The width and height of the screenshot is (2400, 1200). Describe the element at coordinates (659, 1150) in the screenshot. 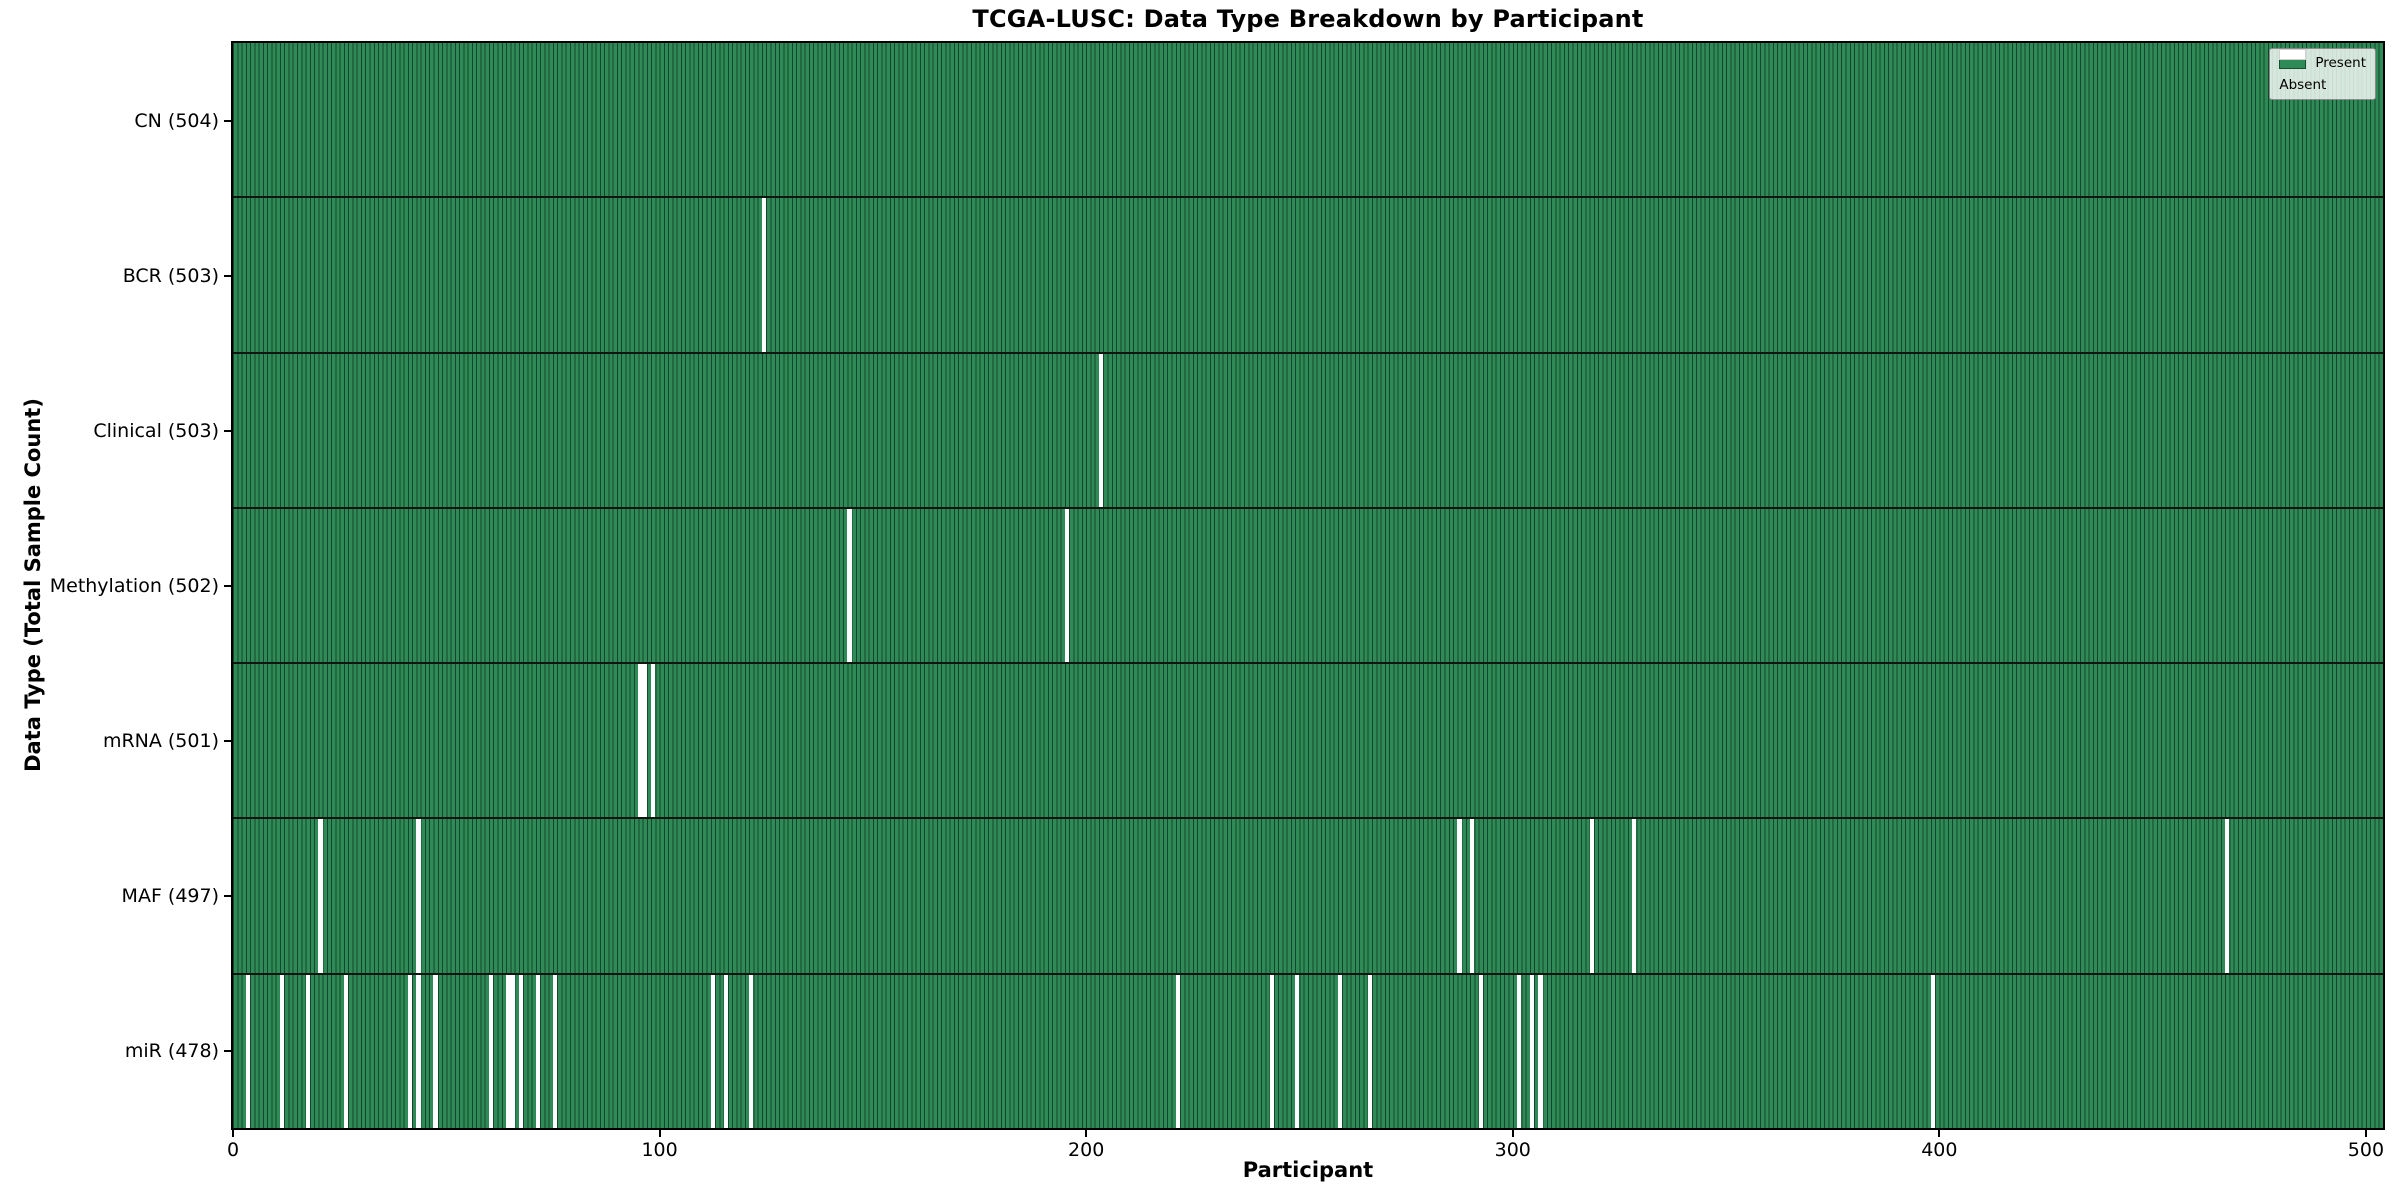

I see `x-tick-label: 100` at that location.